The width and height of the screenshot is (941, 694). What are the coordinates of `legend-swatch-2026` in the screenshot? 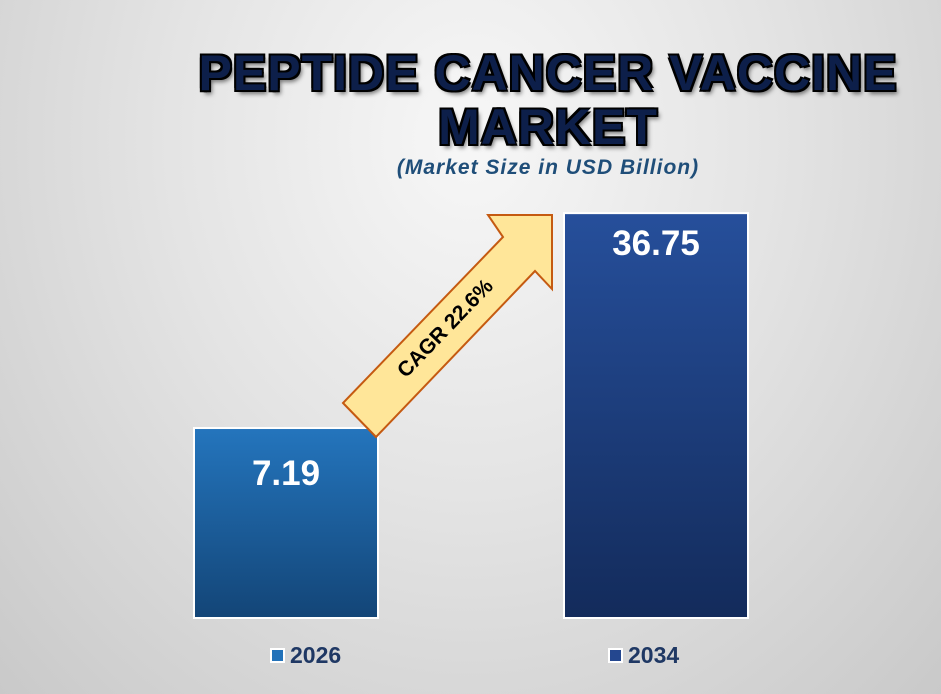 It's located at (277, 655).